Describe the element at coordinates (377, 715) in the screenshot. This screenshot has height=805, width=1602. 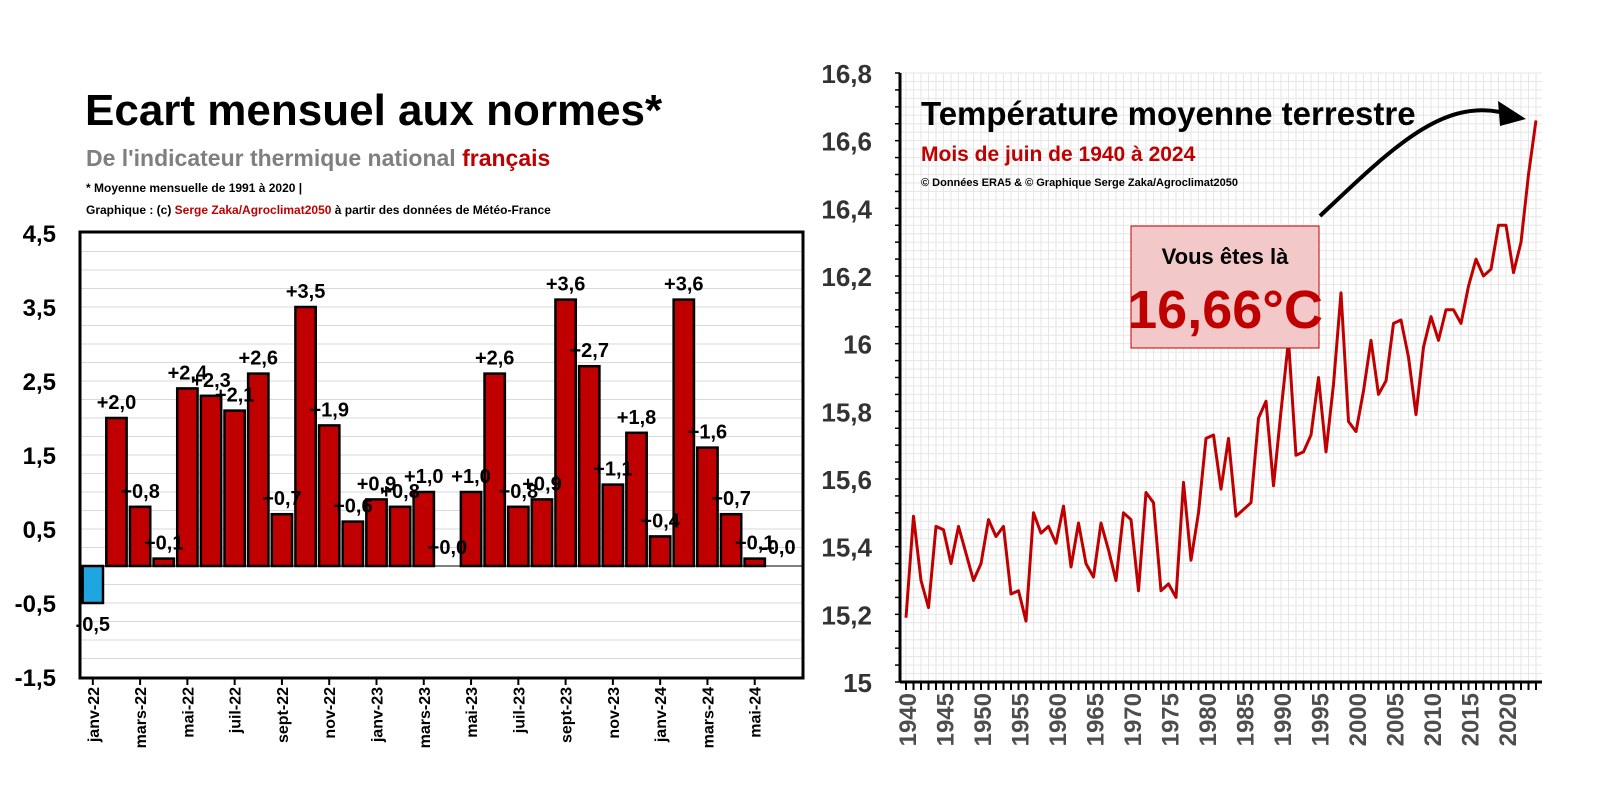
I see `left-x-tick-label: janv-23` at that location.